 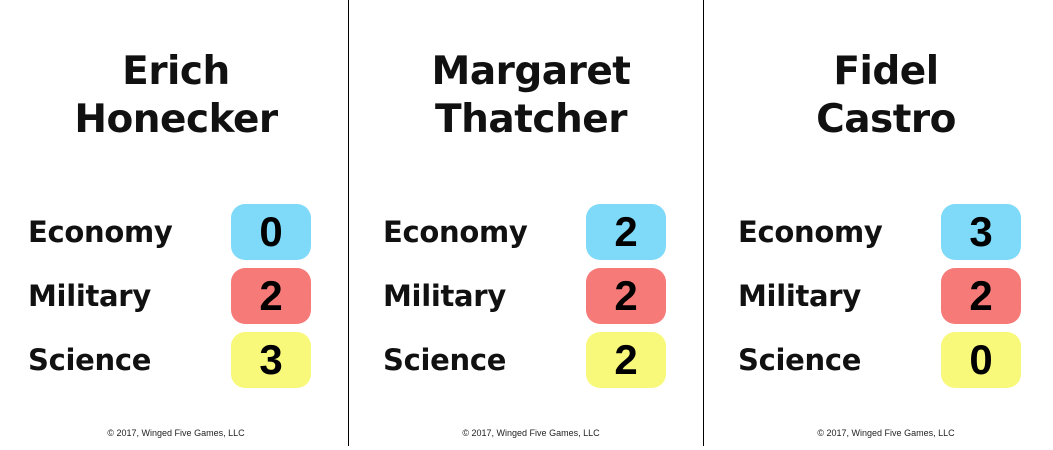 What do you see at coordinates (176, 232) in the screenshot?
I see `stat-row-economy: Economy 0` at bounding box center [176, 232].